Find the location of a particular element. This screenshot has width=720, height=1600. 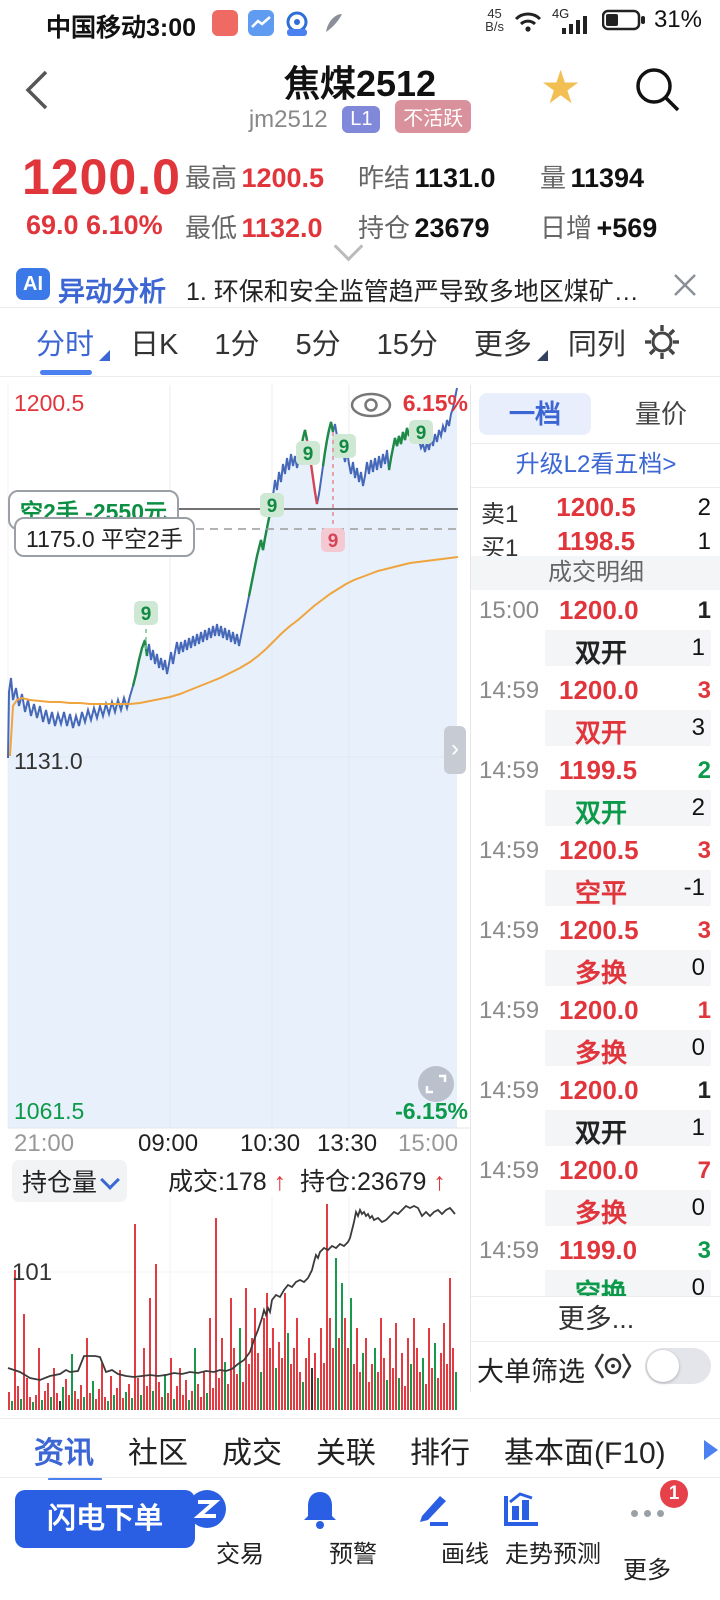

trade-volume: 7 is located at coordinates (704, 1170).